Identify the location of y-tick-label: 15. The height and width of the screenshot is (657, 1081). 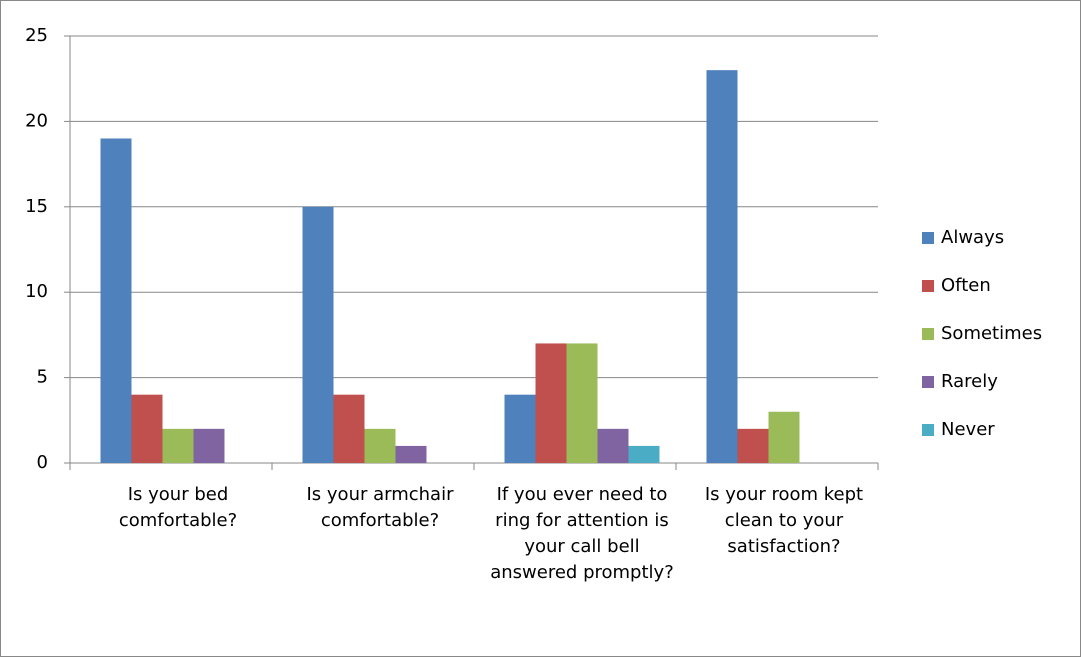
(36, 206).